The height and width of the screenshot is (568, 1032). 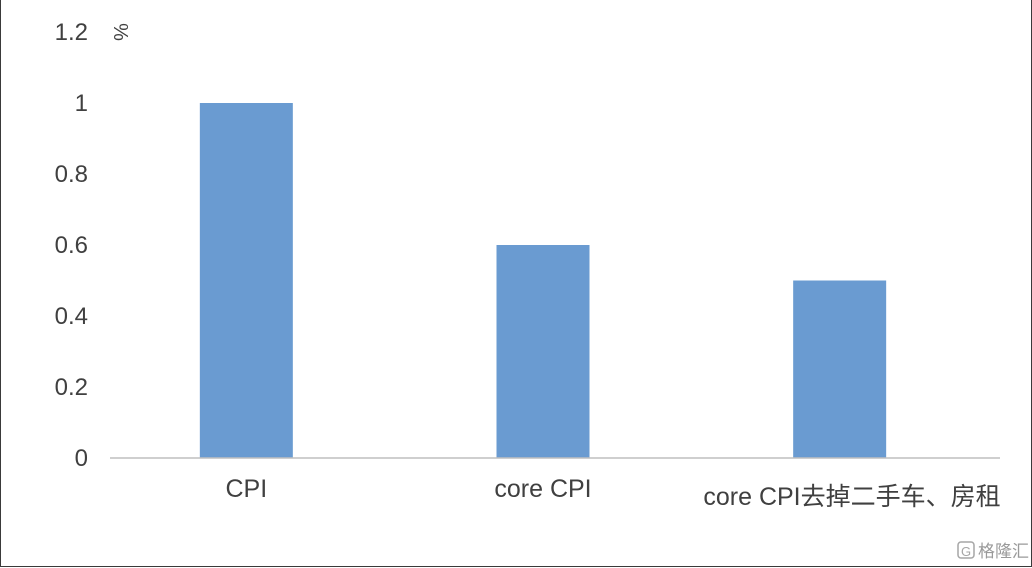 I want to click on y-tick-label: 0, so click(x=81, y=458).